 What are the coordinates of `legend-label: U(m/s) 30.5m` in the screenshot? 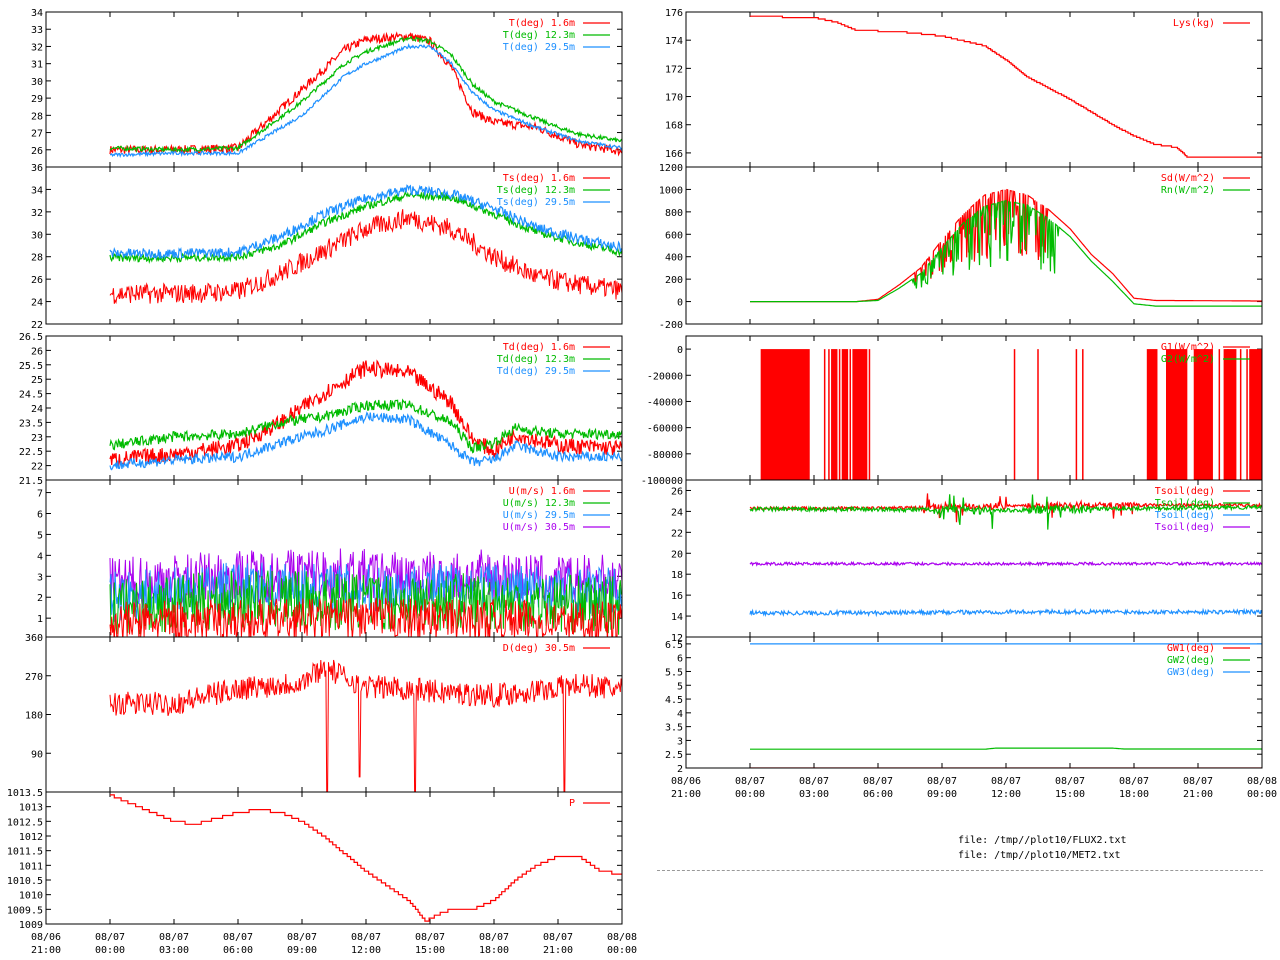 It's located at (539, 527).